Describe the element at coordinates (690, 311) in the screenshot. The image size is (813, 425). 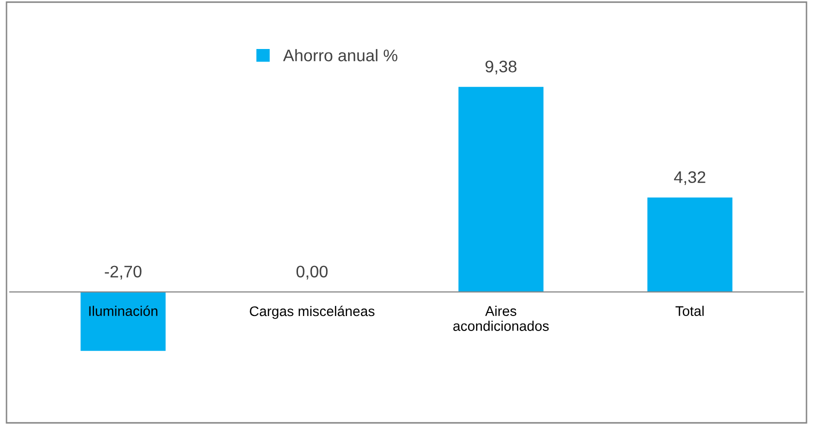
I see `x-tick-label: Total` at that location.